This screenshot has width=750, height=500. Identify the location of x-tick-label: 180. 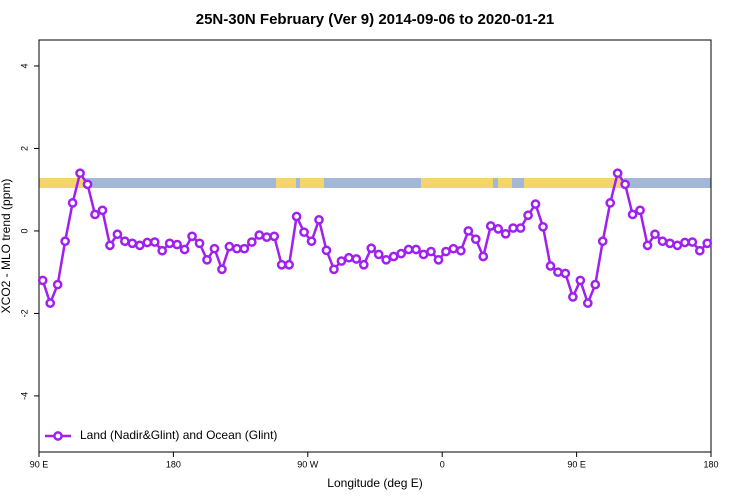
(173, 464).